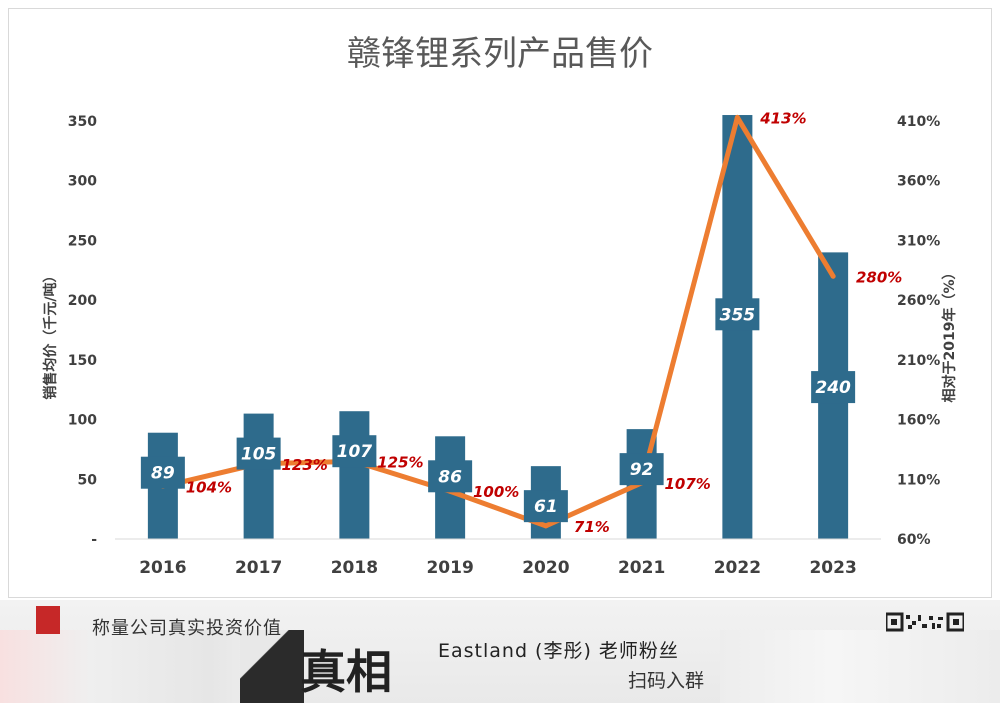 The height and width of the screenshot is (703, 1000). What do you see at coordinates (558, 651) in the screenshot?
I see `banner-teacher: Eastland (李彤) 老师粉丝` at bounding box center [558, 651].